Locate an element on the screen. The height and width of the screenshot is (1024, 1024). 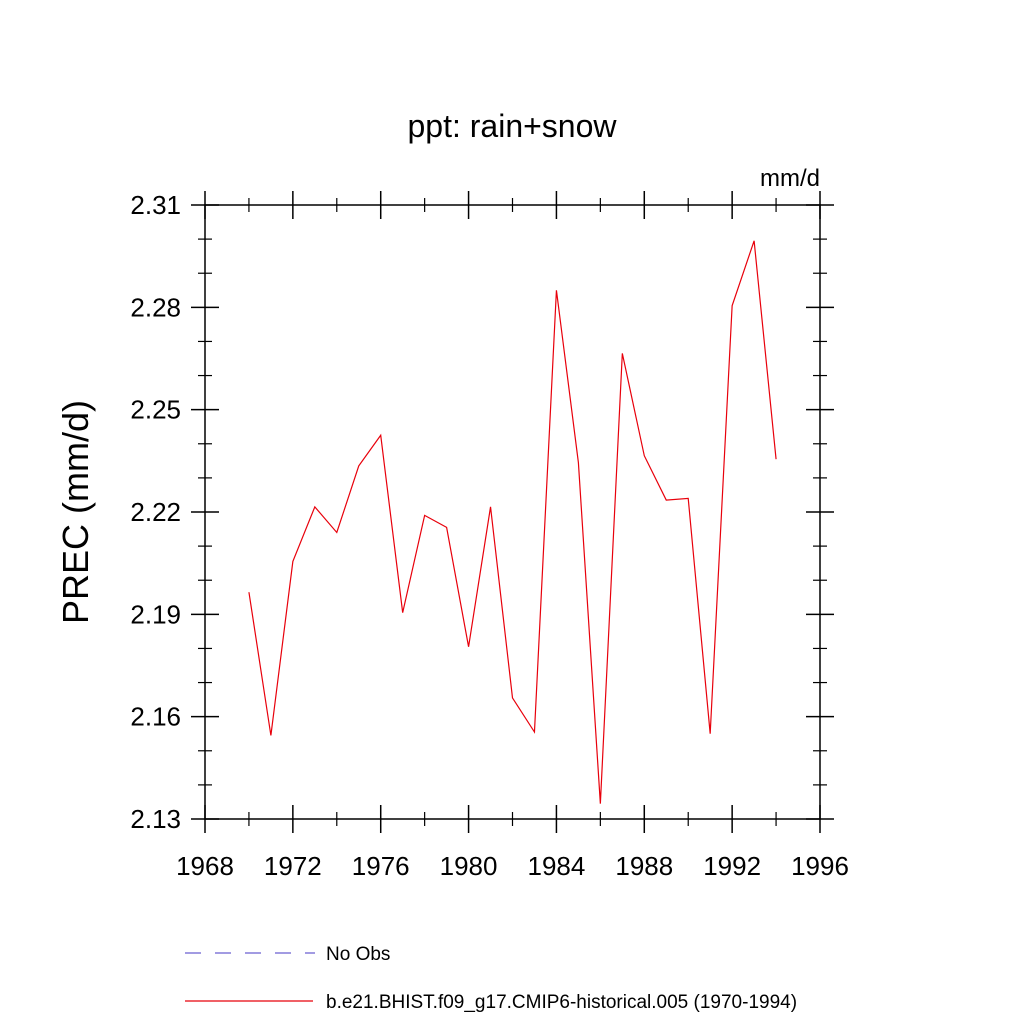
y-tick-label: 2.31 is located at coordinates (155, 205).